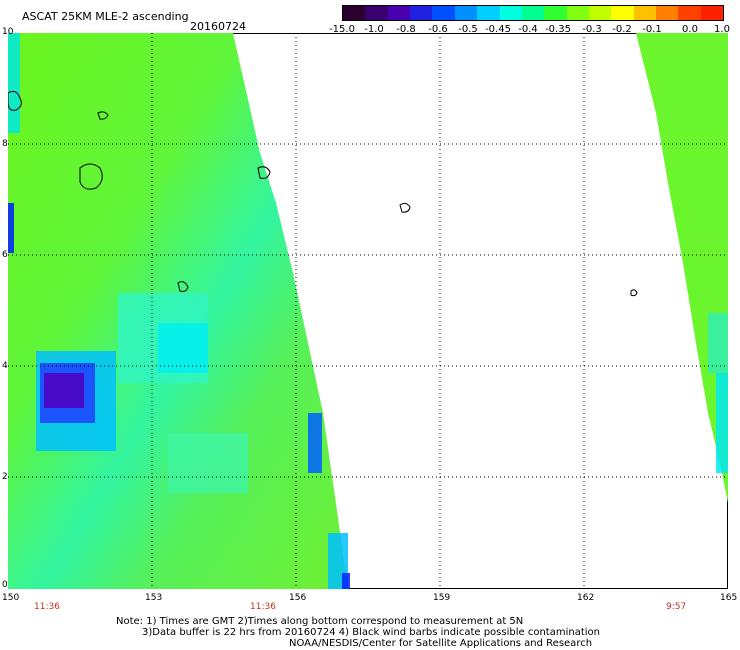  What do you see at coordinates (592, 29) in the screenshot?
I see `colorbar-label: -0.3` at bounding box center [592, 29].